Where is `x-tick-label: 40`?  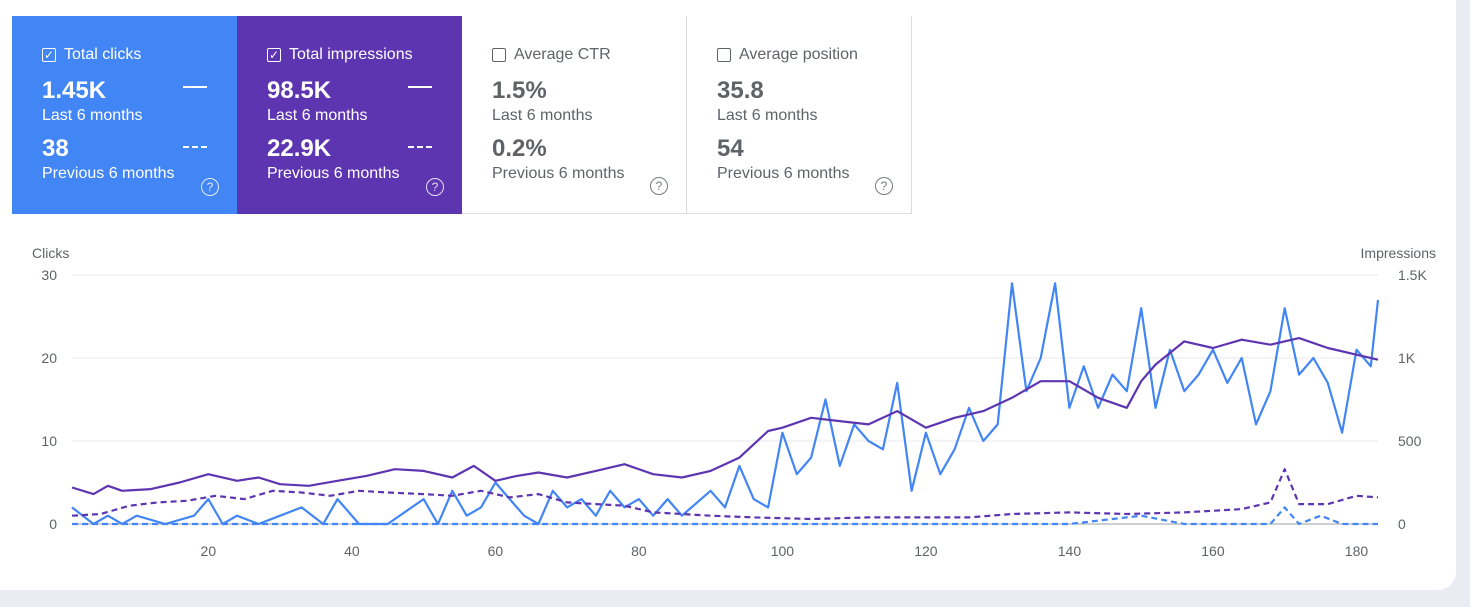
x-tick-label: 40 is located at coordinates (352, 551).